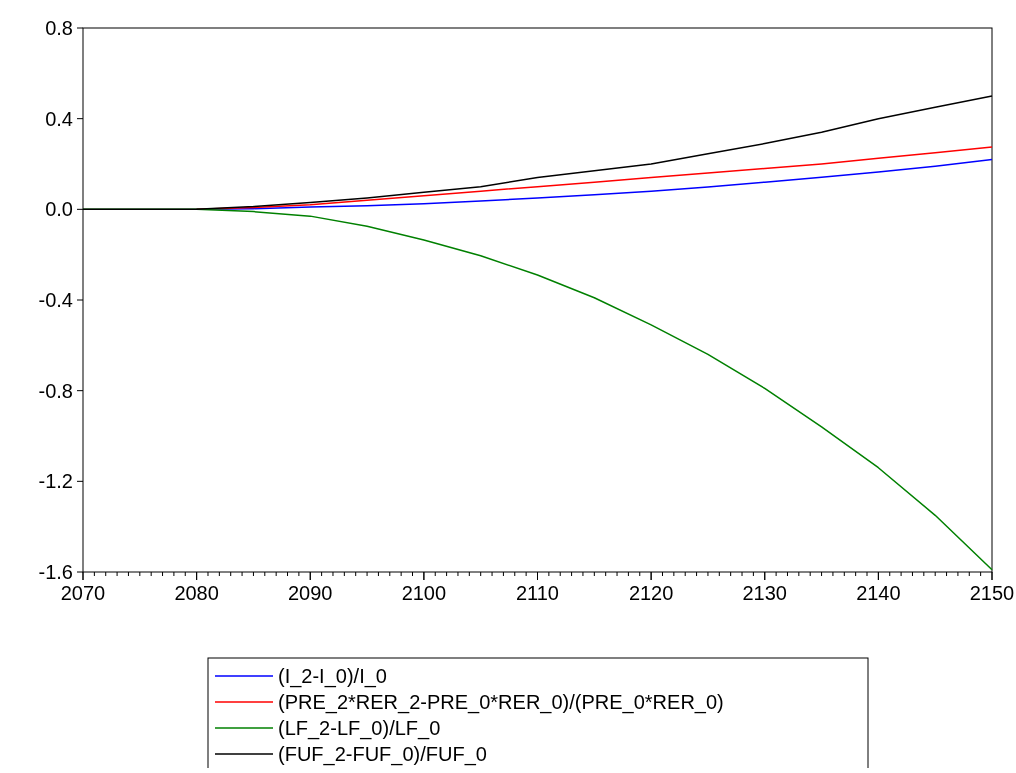 This screenshot has width=1016, height=773. I want to click on x-tick-label: 2070, so click(83, 593).